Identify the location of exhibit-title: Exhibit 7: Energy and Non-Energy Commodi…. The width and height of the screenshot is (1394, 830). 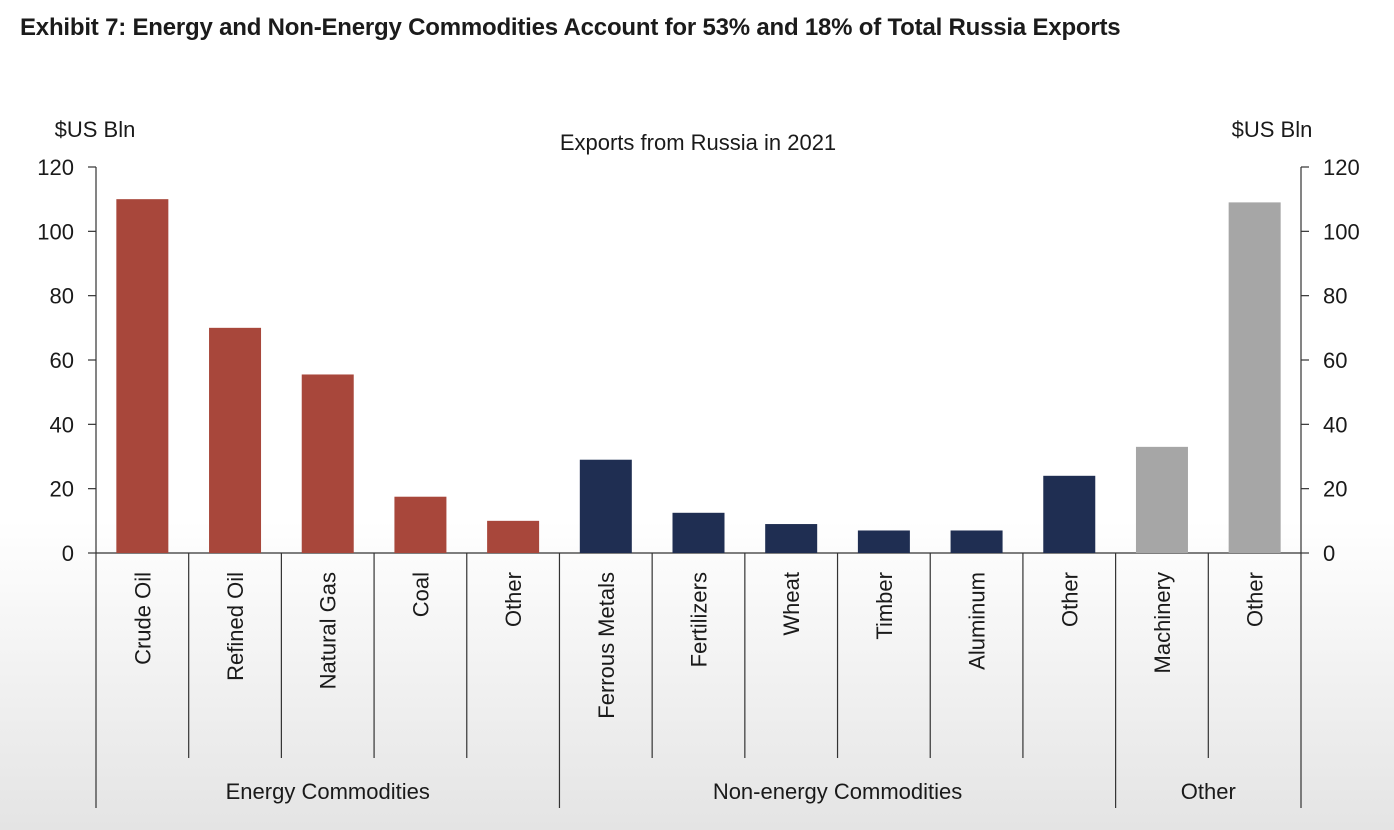
(570, 27).